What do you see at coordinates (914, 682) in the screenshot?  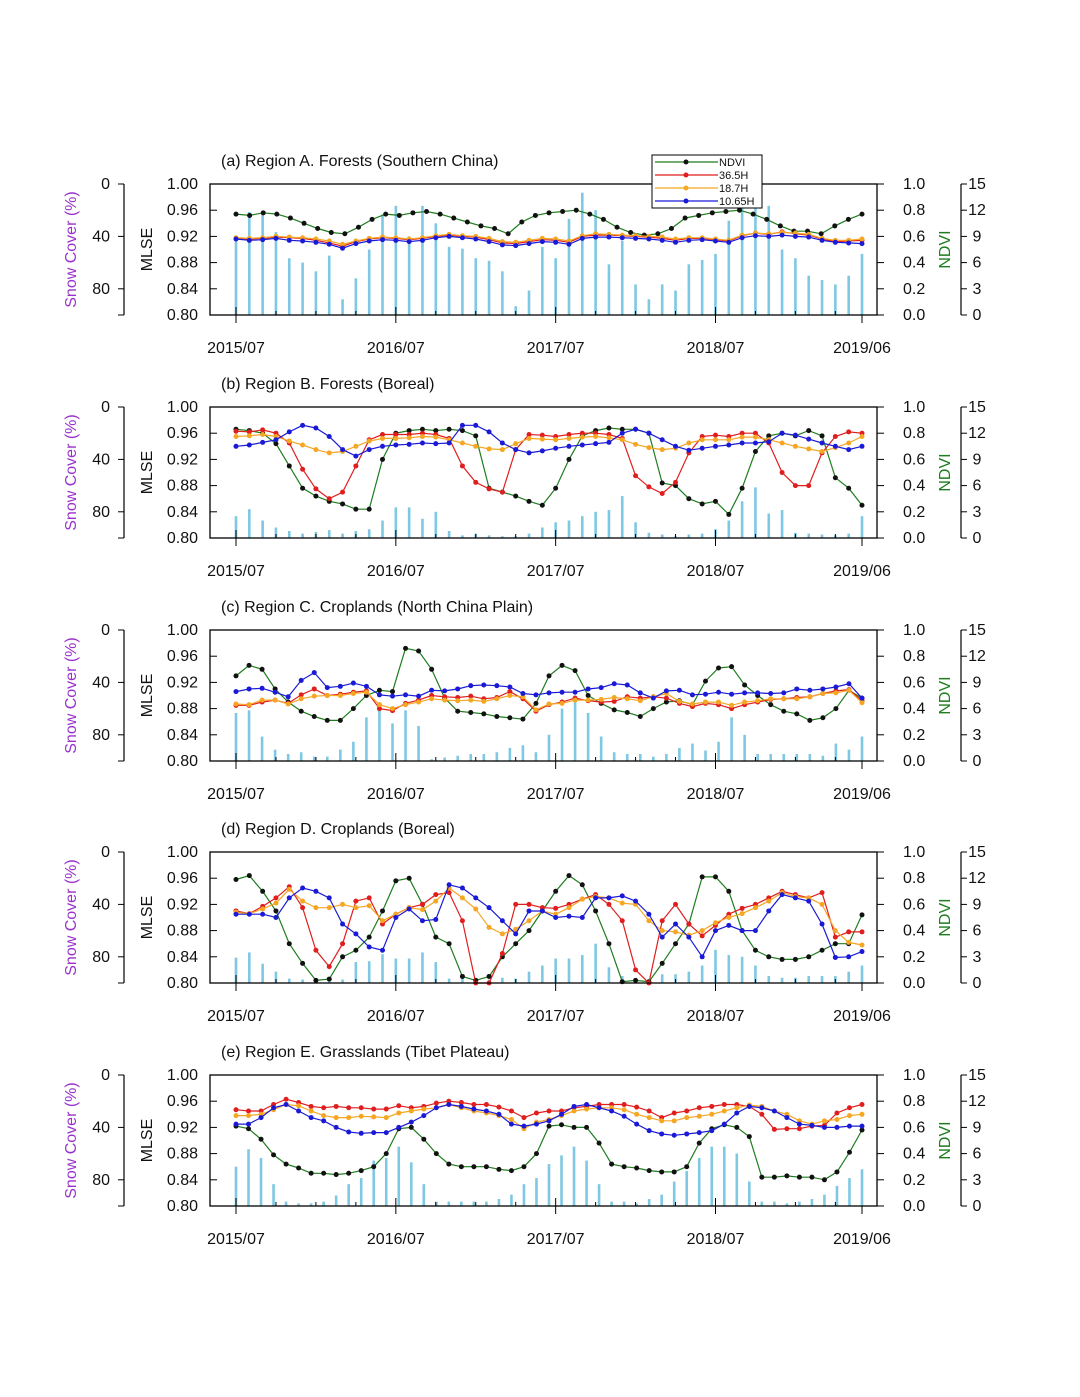 I see `ndvi-tick-label: 0.6` at bounding box center [914, 682].